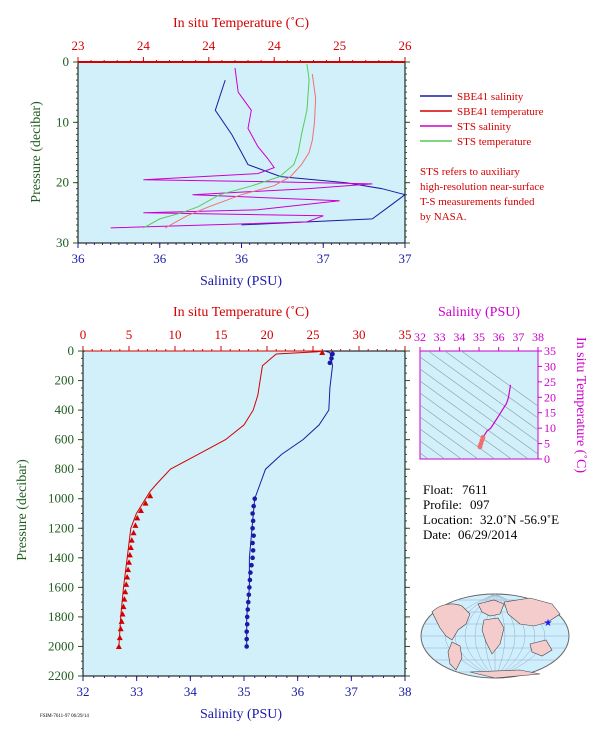 Image resolution: width=601 pixels, height=736 pixels. I want to click on ts-temp-tick-label: 35, so click(550, 351).